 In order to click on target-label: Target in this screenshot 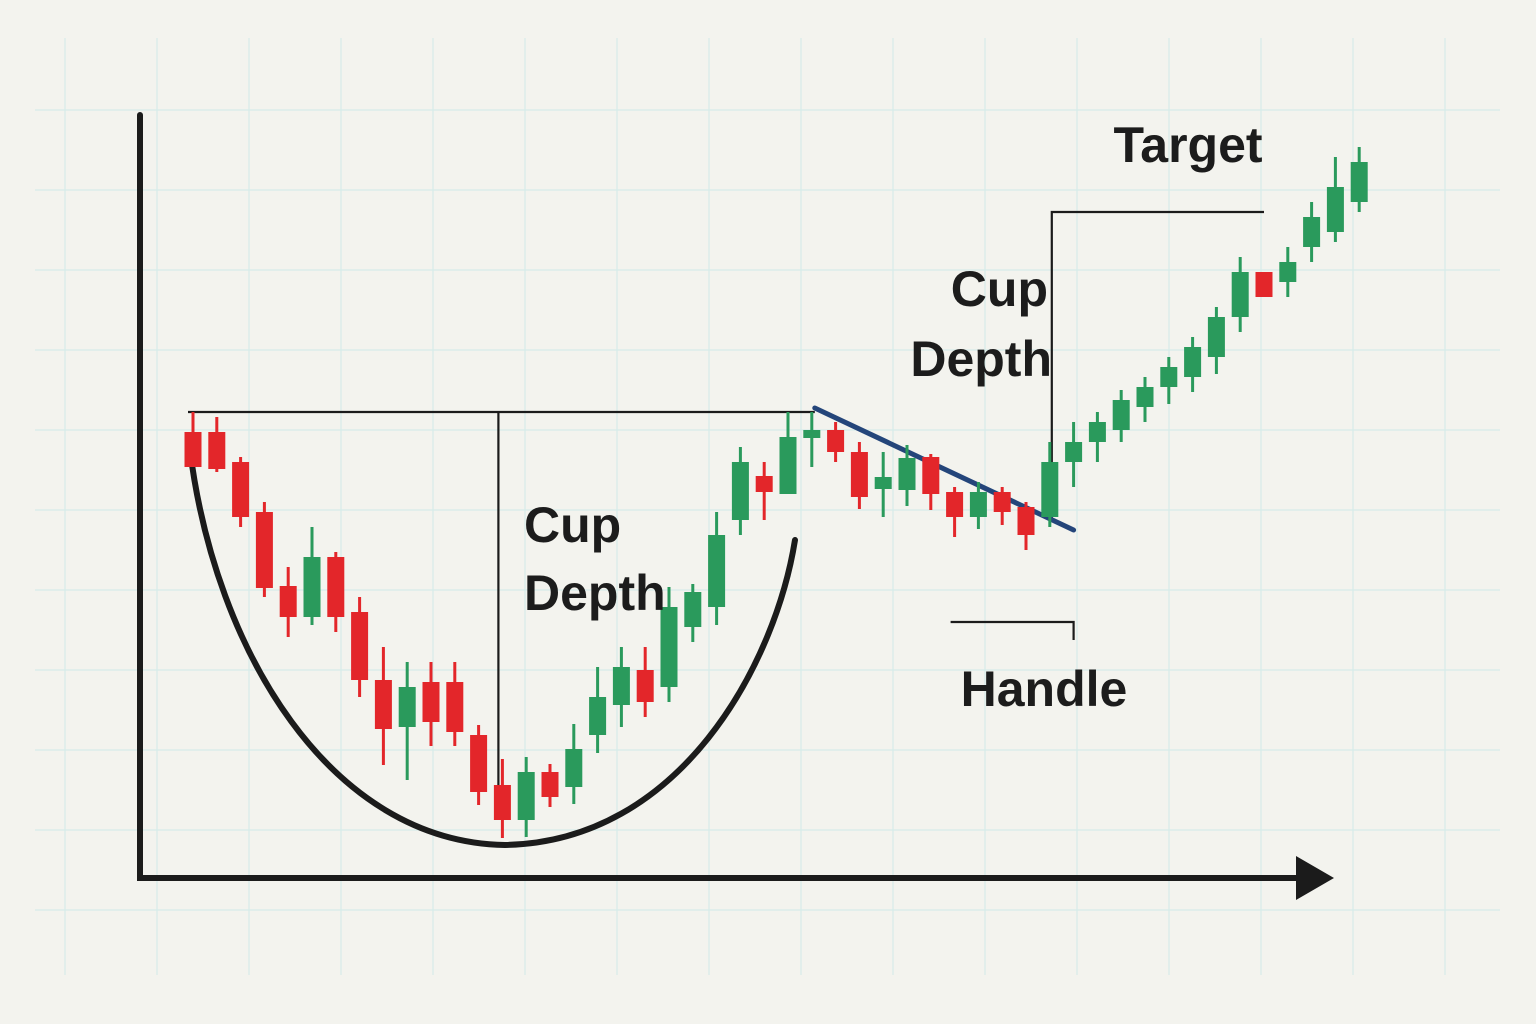, I will do `click(1187, 145)`.